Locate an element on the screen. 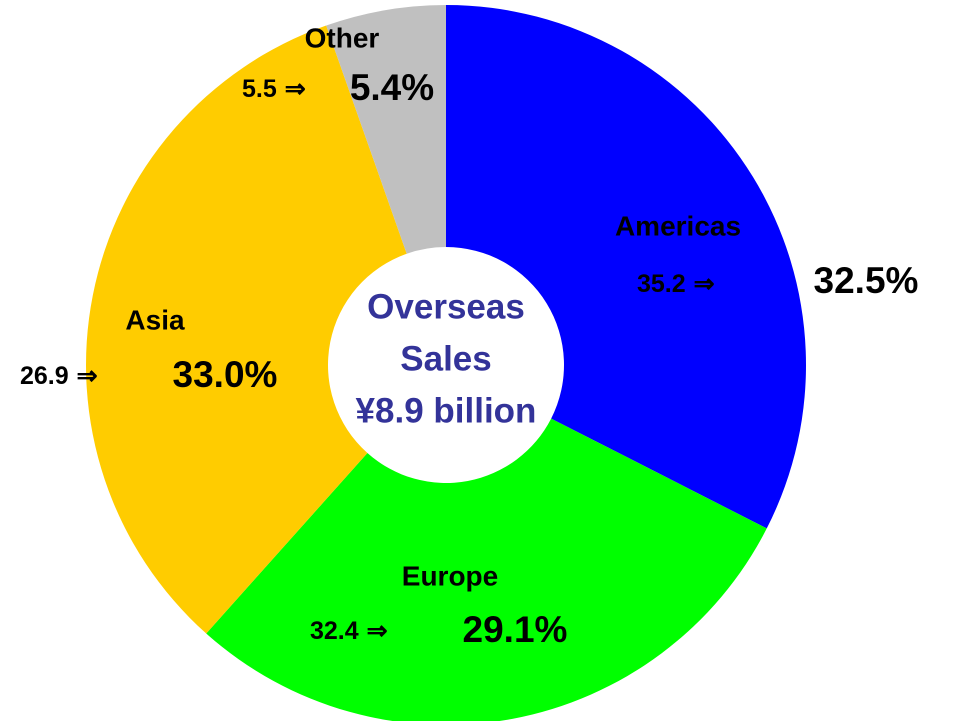  value-label: 29.1% is located at coordinates (515, 629).